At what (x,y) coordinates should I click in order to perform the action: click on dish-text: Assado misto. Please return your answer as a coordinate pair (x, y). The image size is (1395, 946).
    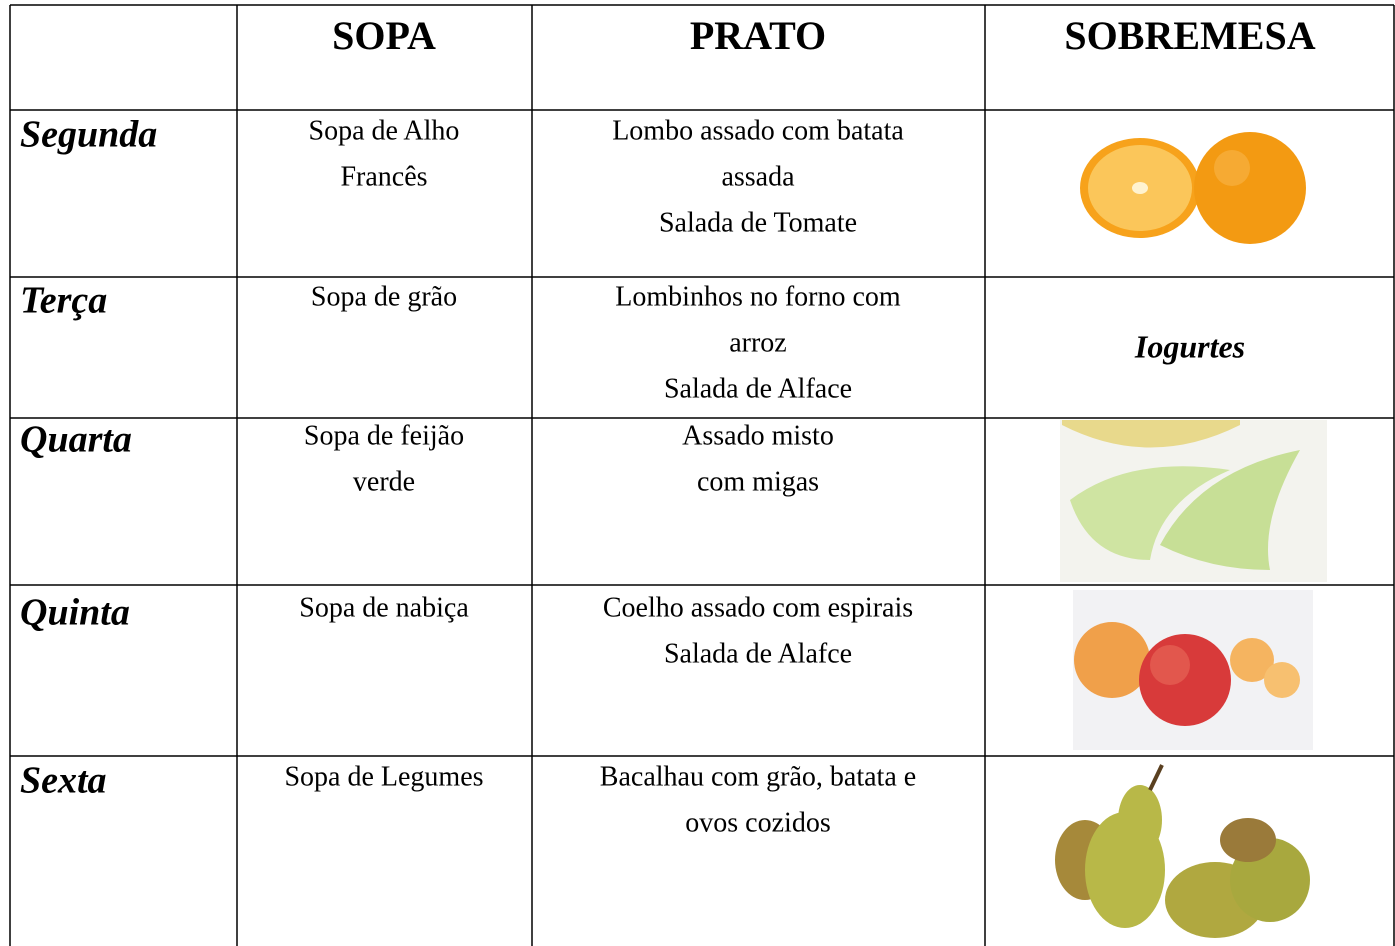
    Looking at the image, I should click on (758, 435).